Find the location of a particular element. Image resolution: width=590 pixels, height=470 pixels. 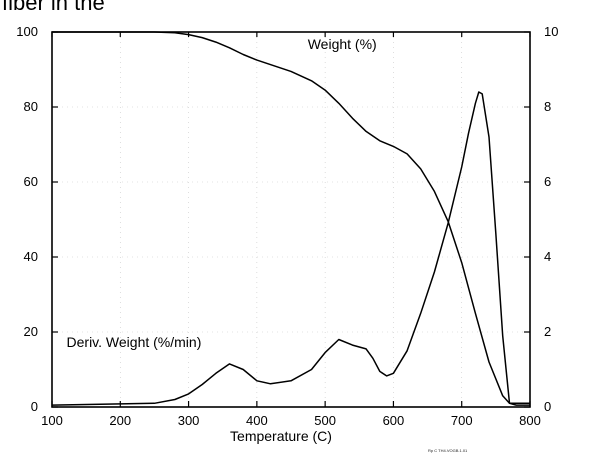

x-tick-label: 200 is located at coordinates (120, 420).